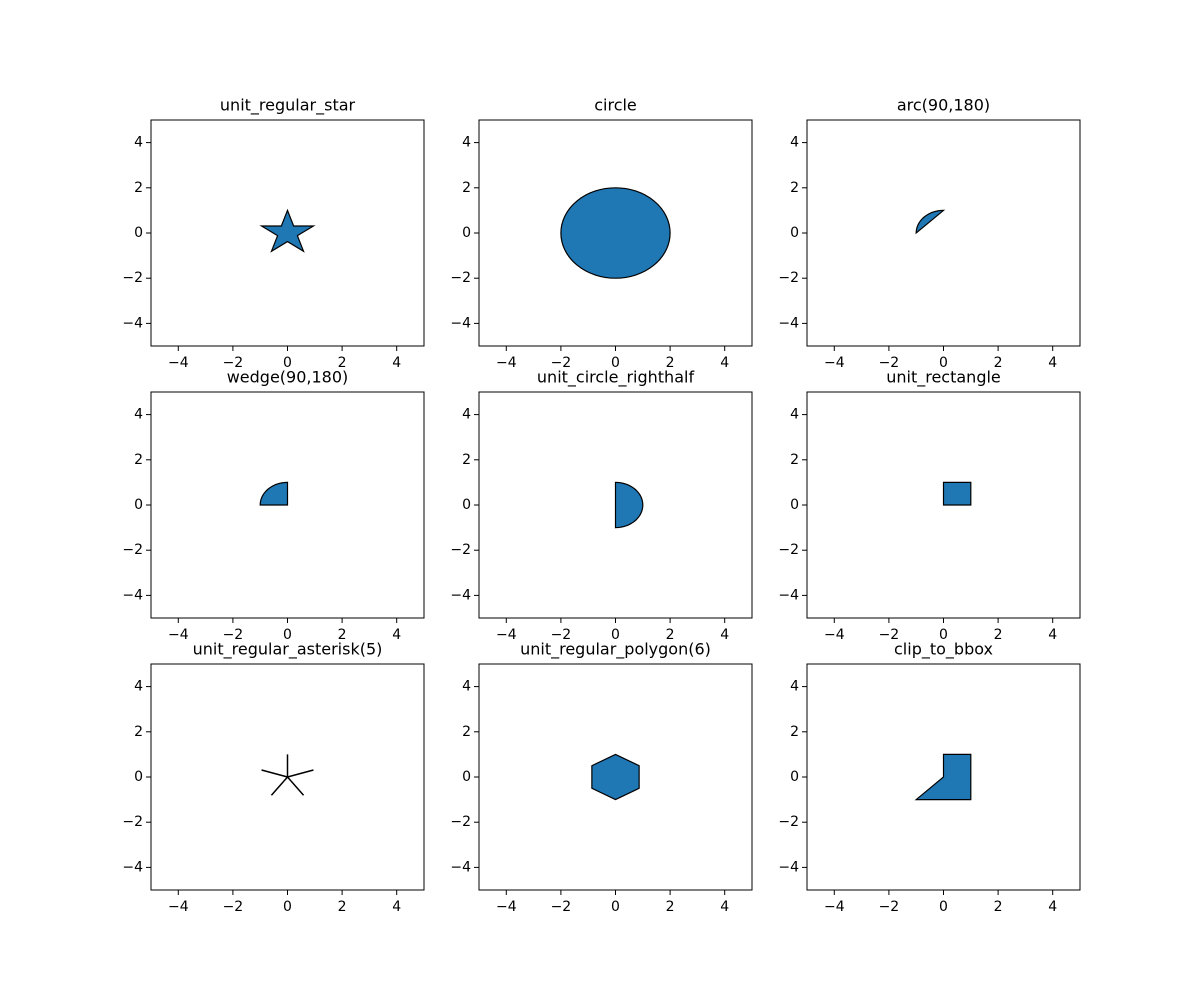  Describe the element at coordinates (943, 650) in the screenshot. I see `chart-title: clip_to_bbox` at that location.